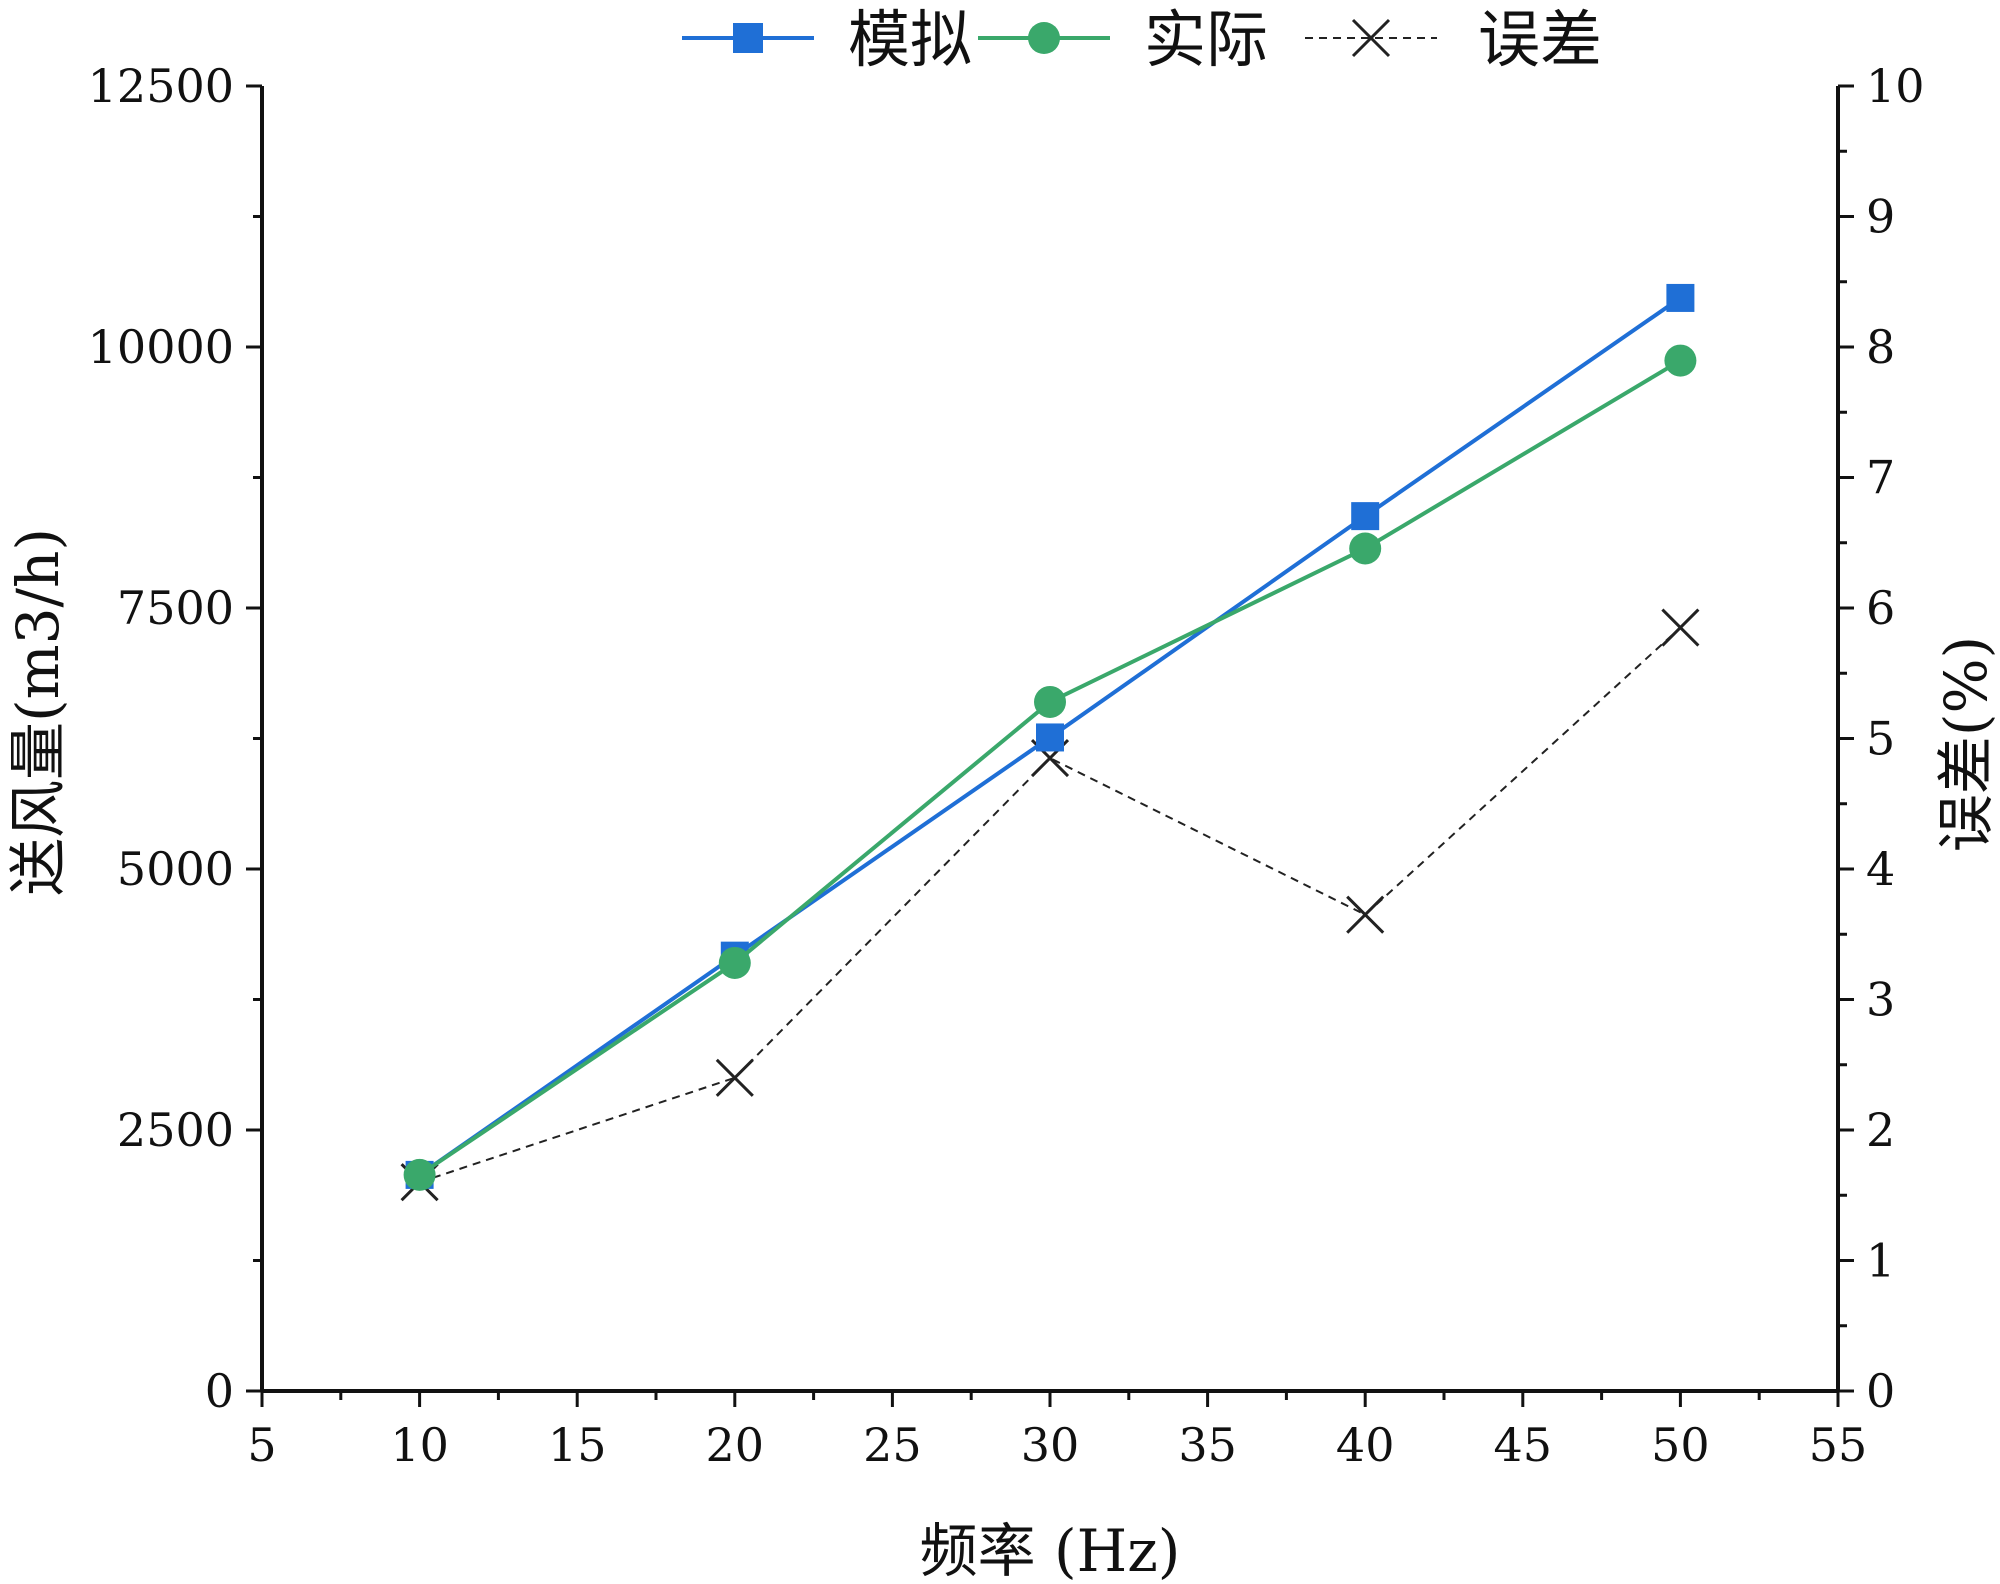 This screenshot has width=2000, height=1584. I want to click on x-tick-label-3: 20, so click(735, 1445).